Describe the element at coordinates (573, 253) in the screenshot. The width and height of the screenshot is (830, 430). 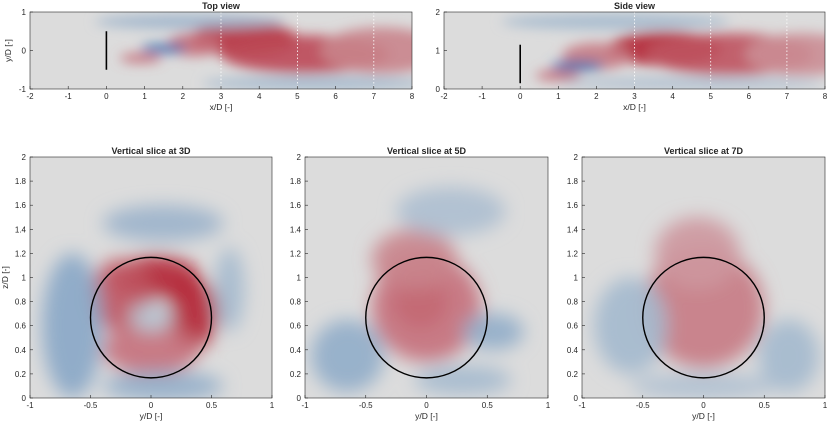
I see `y-tick-label: 1.2` at that location.